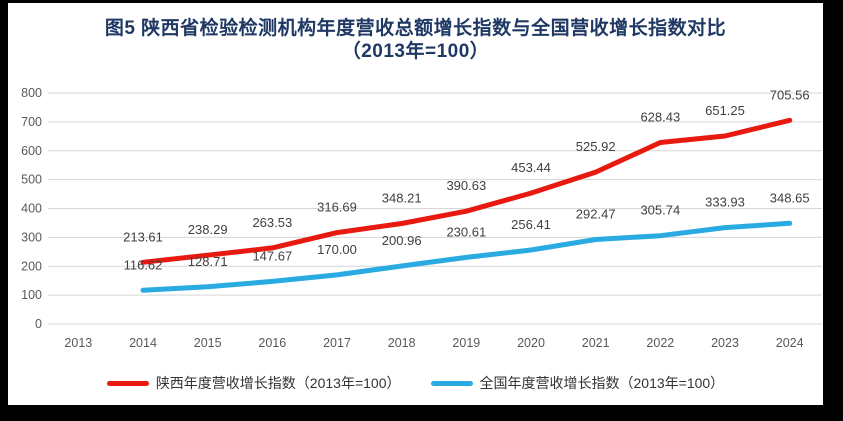 The width and height of the screenshot is (843, 421). I want to click on data-label: 705.56, so click(790, 94).